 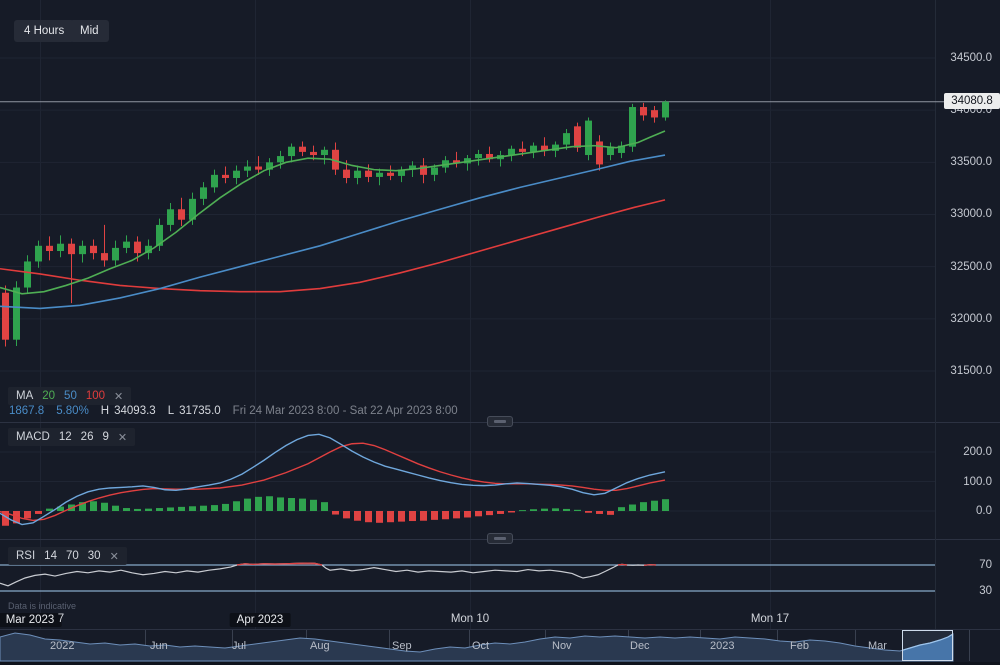 What do you see at coordinates (159, 646) in the screenshot?
I see `navigator-month-label: Jun` at bounding box center [159, 646].